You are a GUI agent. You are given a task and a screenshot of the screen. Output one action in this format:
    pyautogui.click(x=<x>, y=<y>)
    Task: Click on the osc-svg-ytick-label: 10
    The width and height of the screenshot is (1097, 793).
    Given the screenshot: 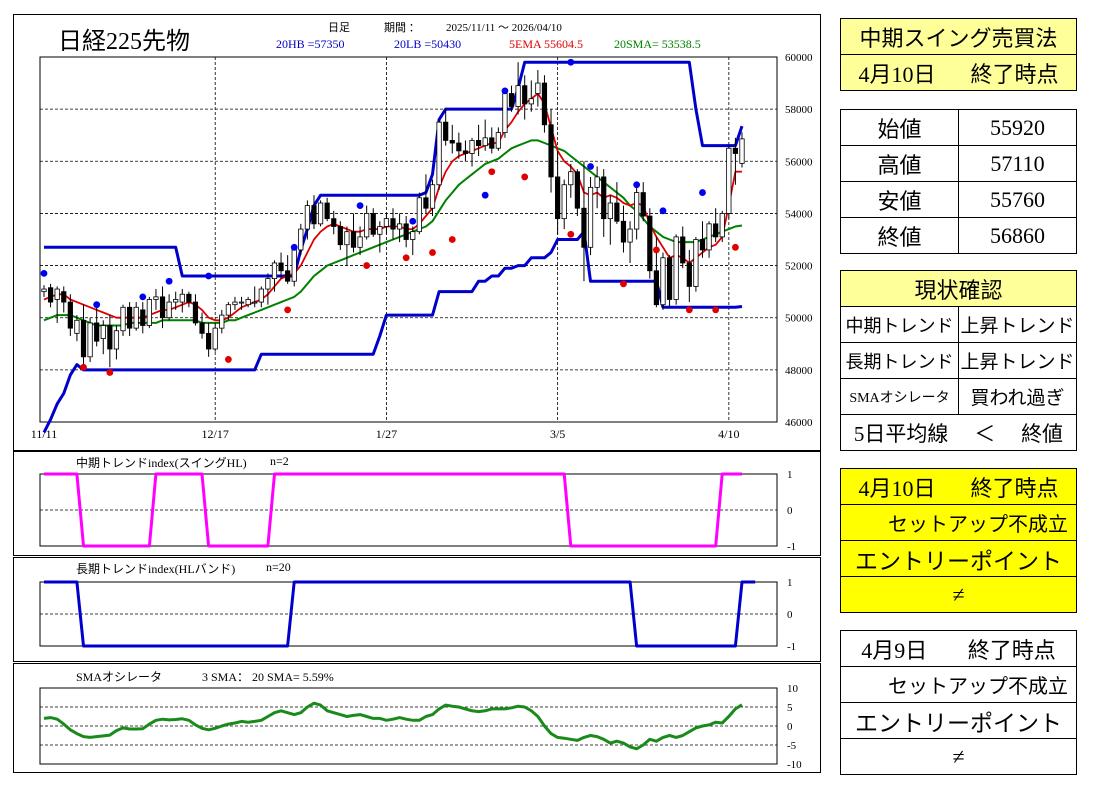 What is the action you would take?
    pyautogui.click(x=793, y=689)
    